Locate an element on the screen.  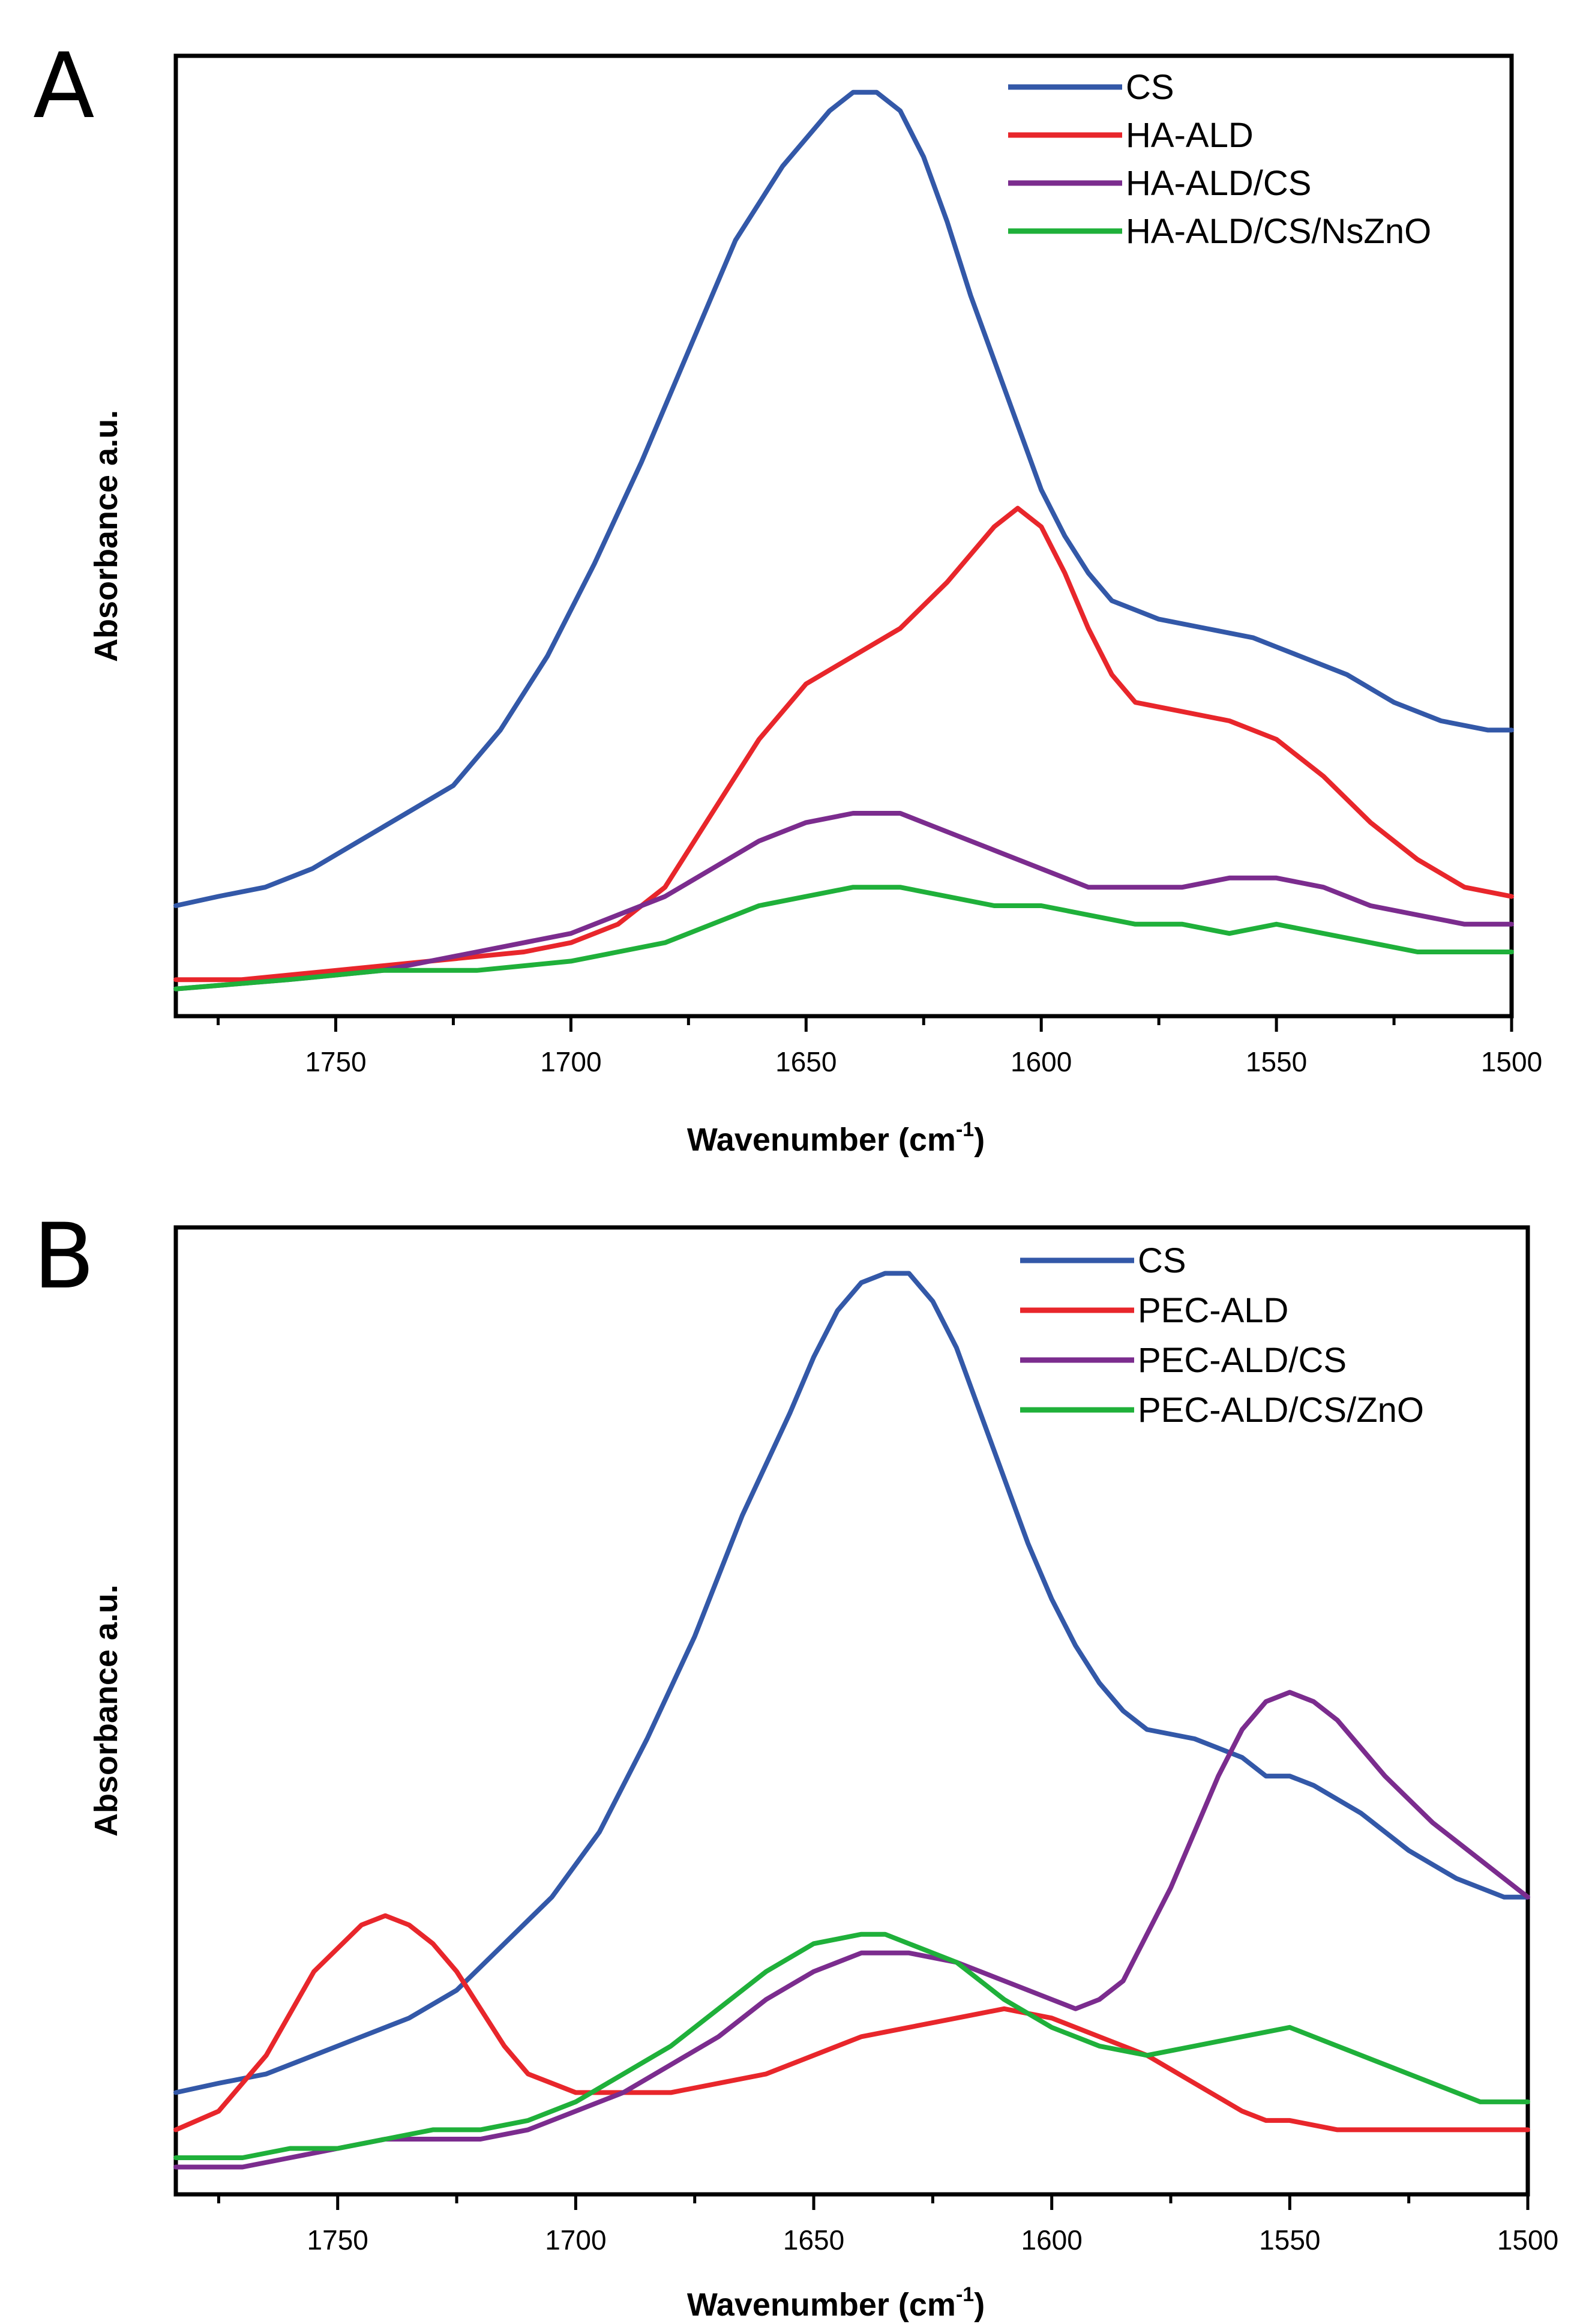
panel-a-x-tick-label: 1750 is located at coordinates (335, 1061).